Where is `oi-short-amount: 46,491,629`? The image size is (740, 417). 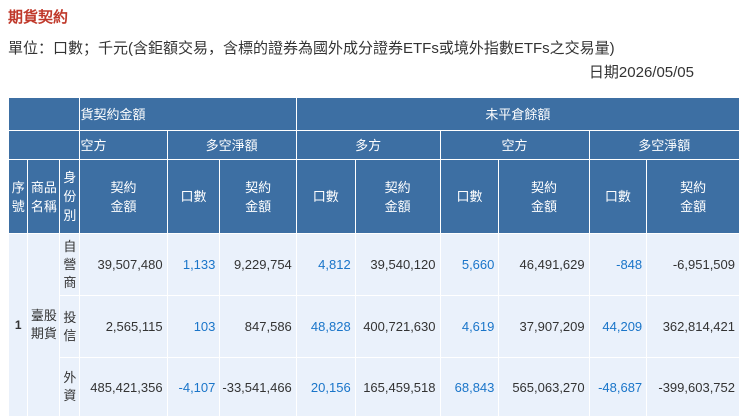 oi-short-amount: 46,491,629 is located at coordinates (544, 264).